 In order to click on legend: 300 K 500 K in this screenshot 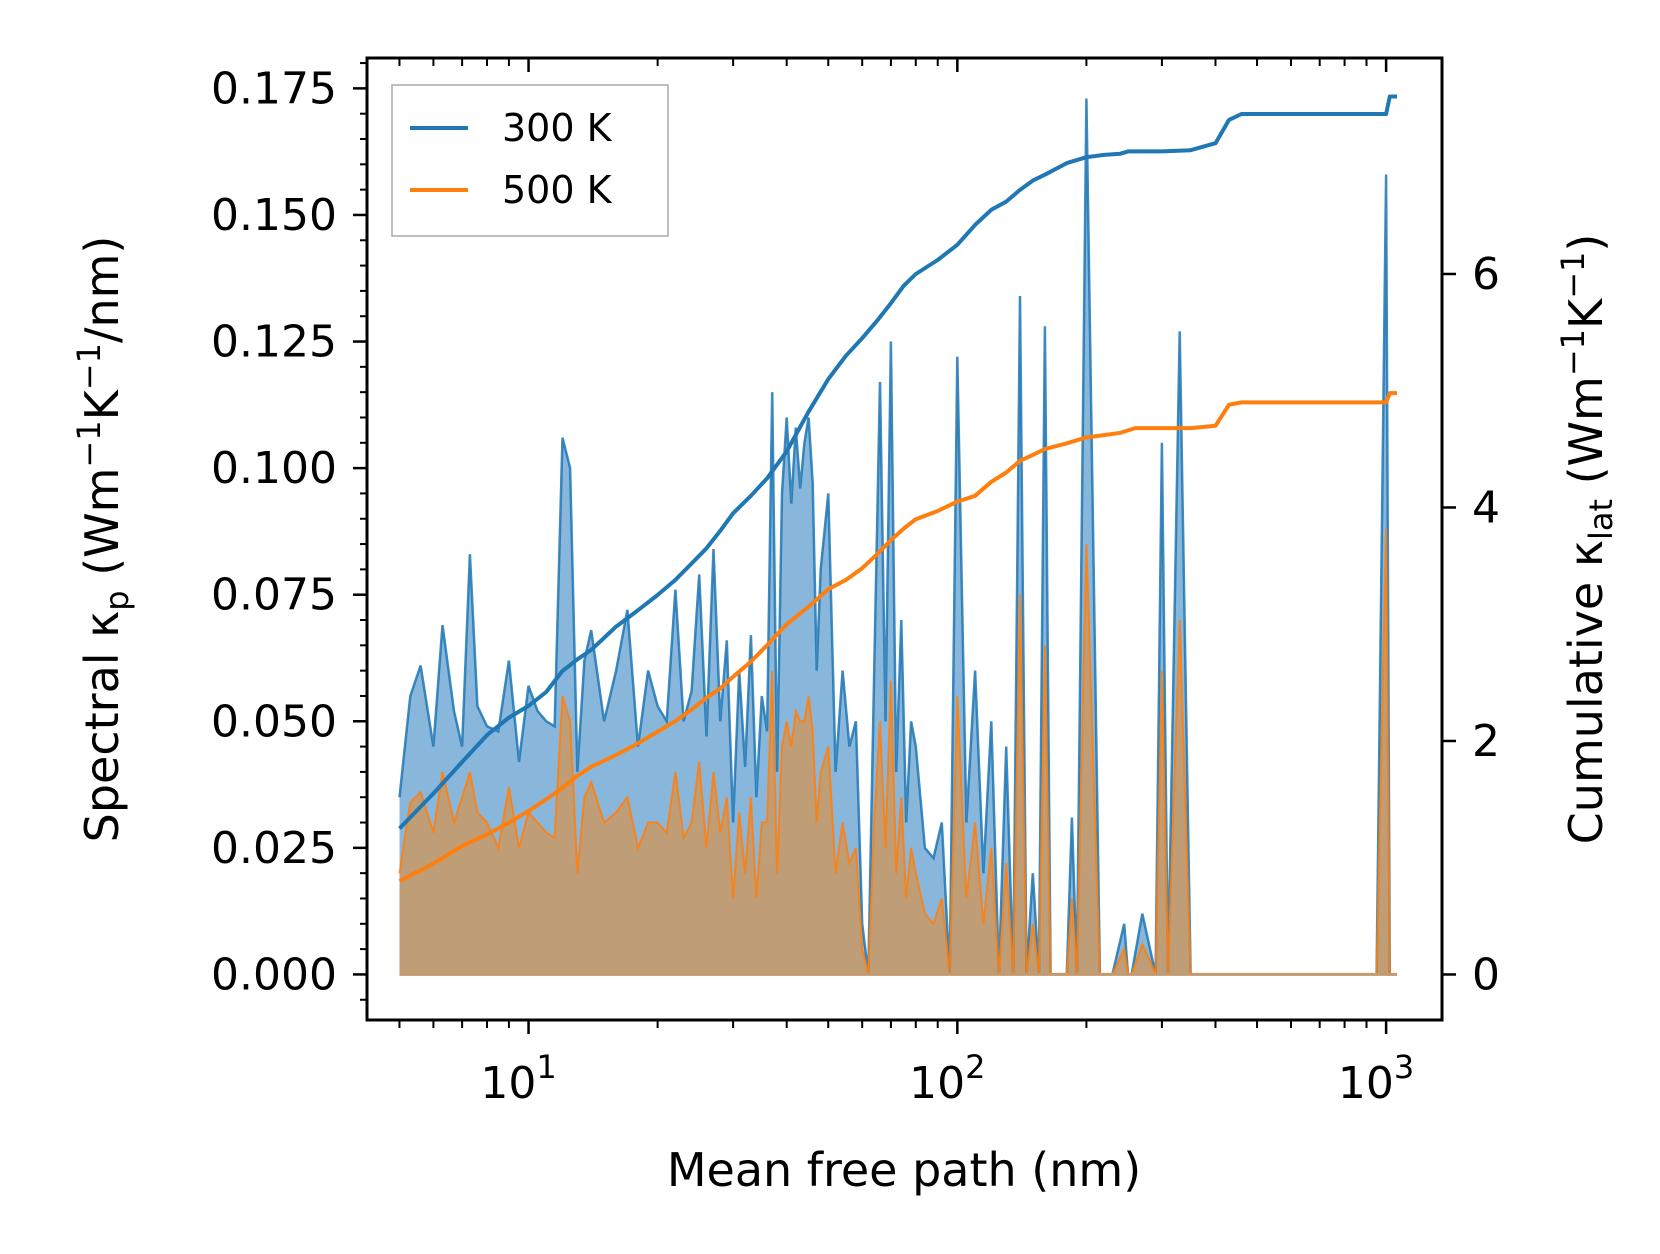, I will do `click(530, 160)`.